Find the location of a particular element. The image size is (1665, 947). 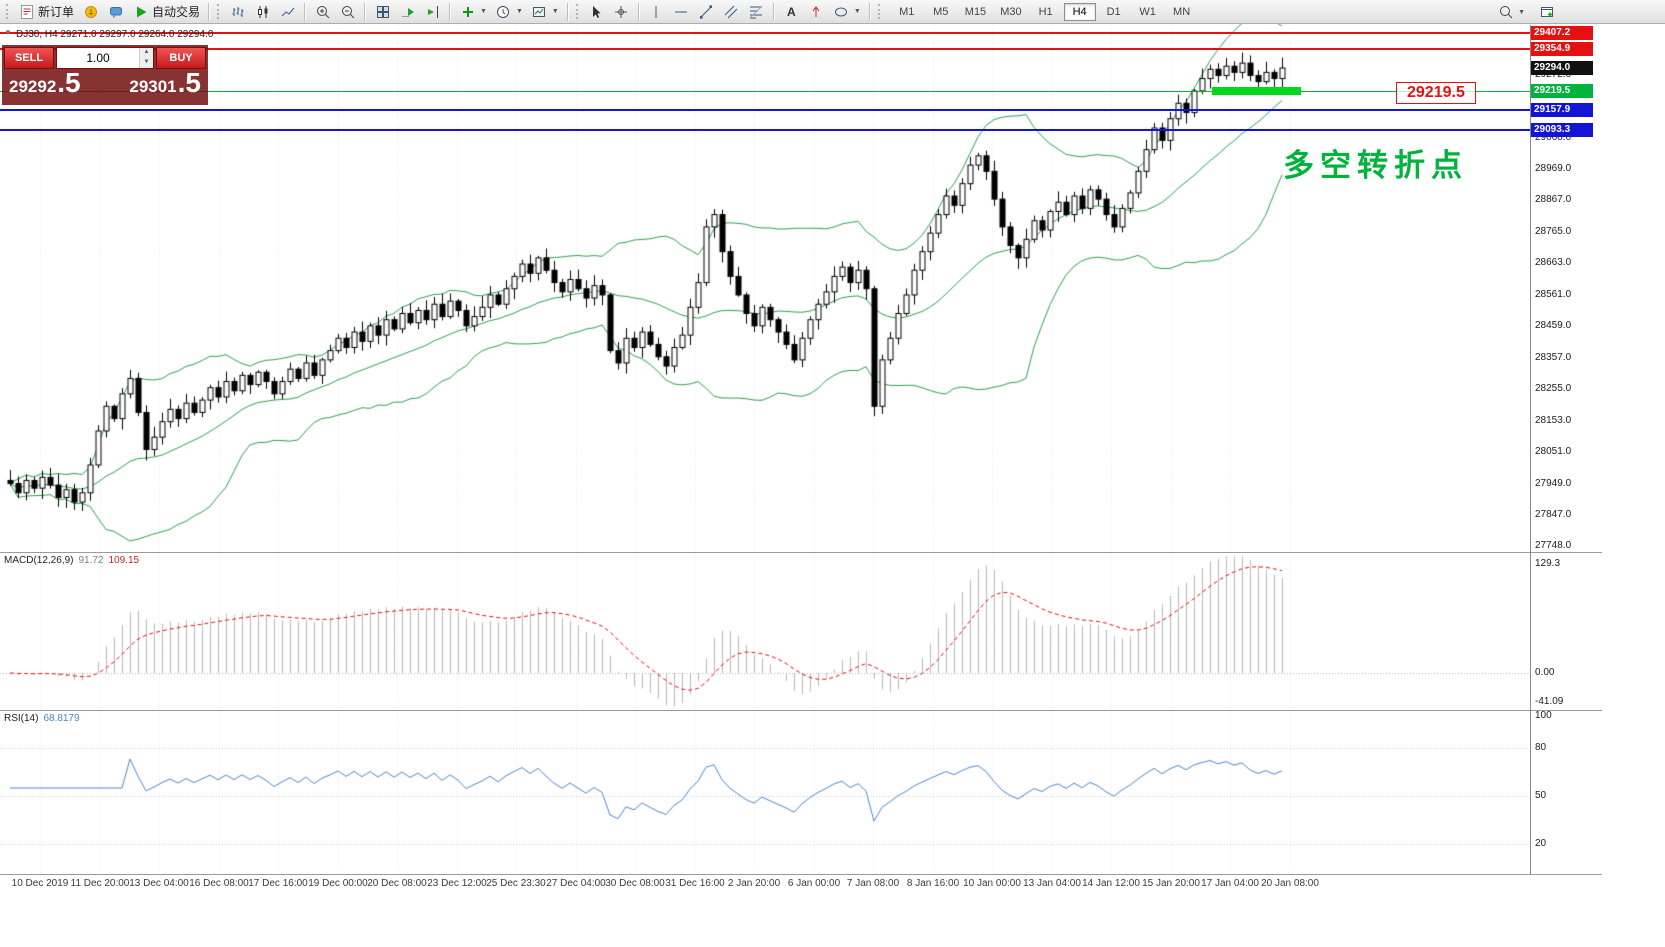

ellipse-icon is located at coordinates (841, 11).